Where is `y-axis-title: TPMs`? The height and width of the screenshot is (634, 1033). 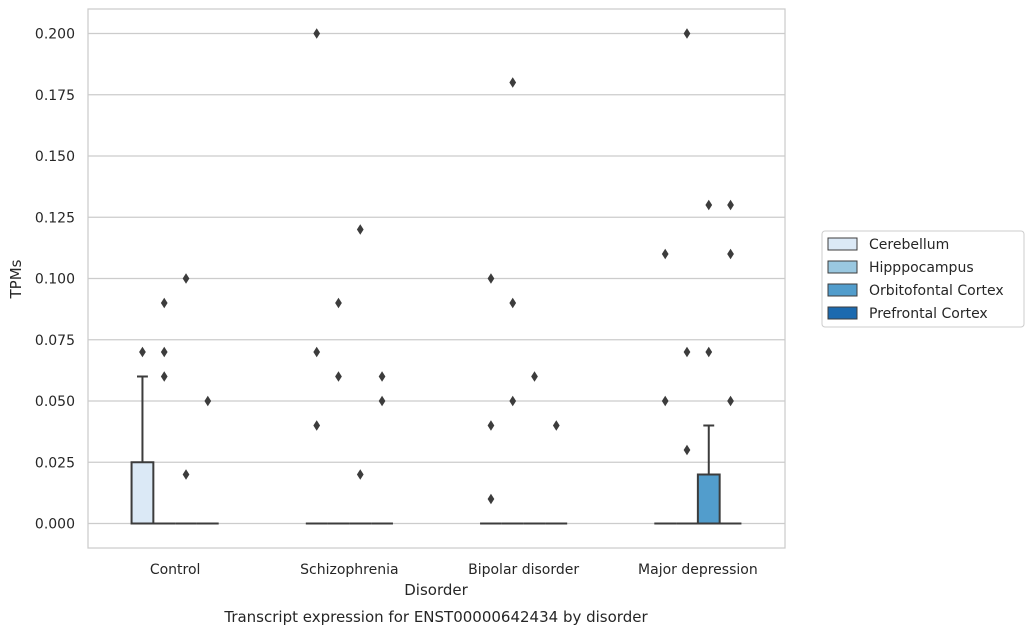
y-axis-title: TPMs is located at coordinates (16, 279).